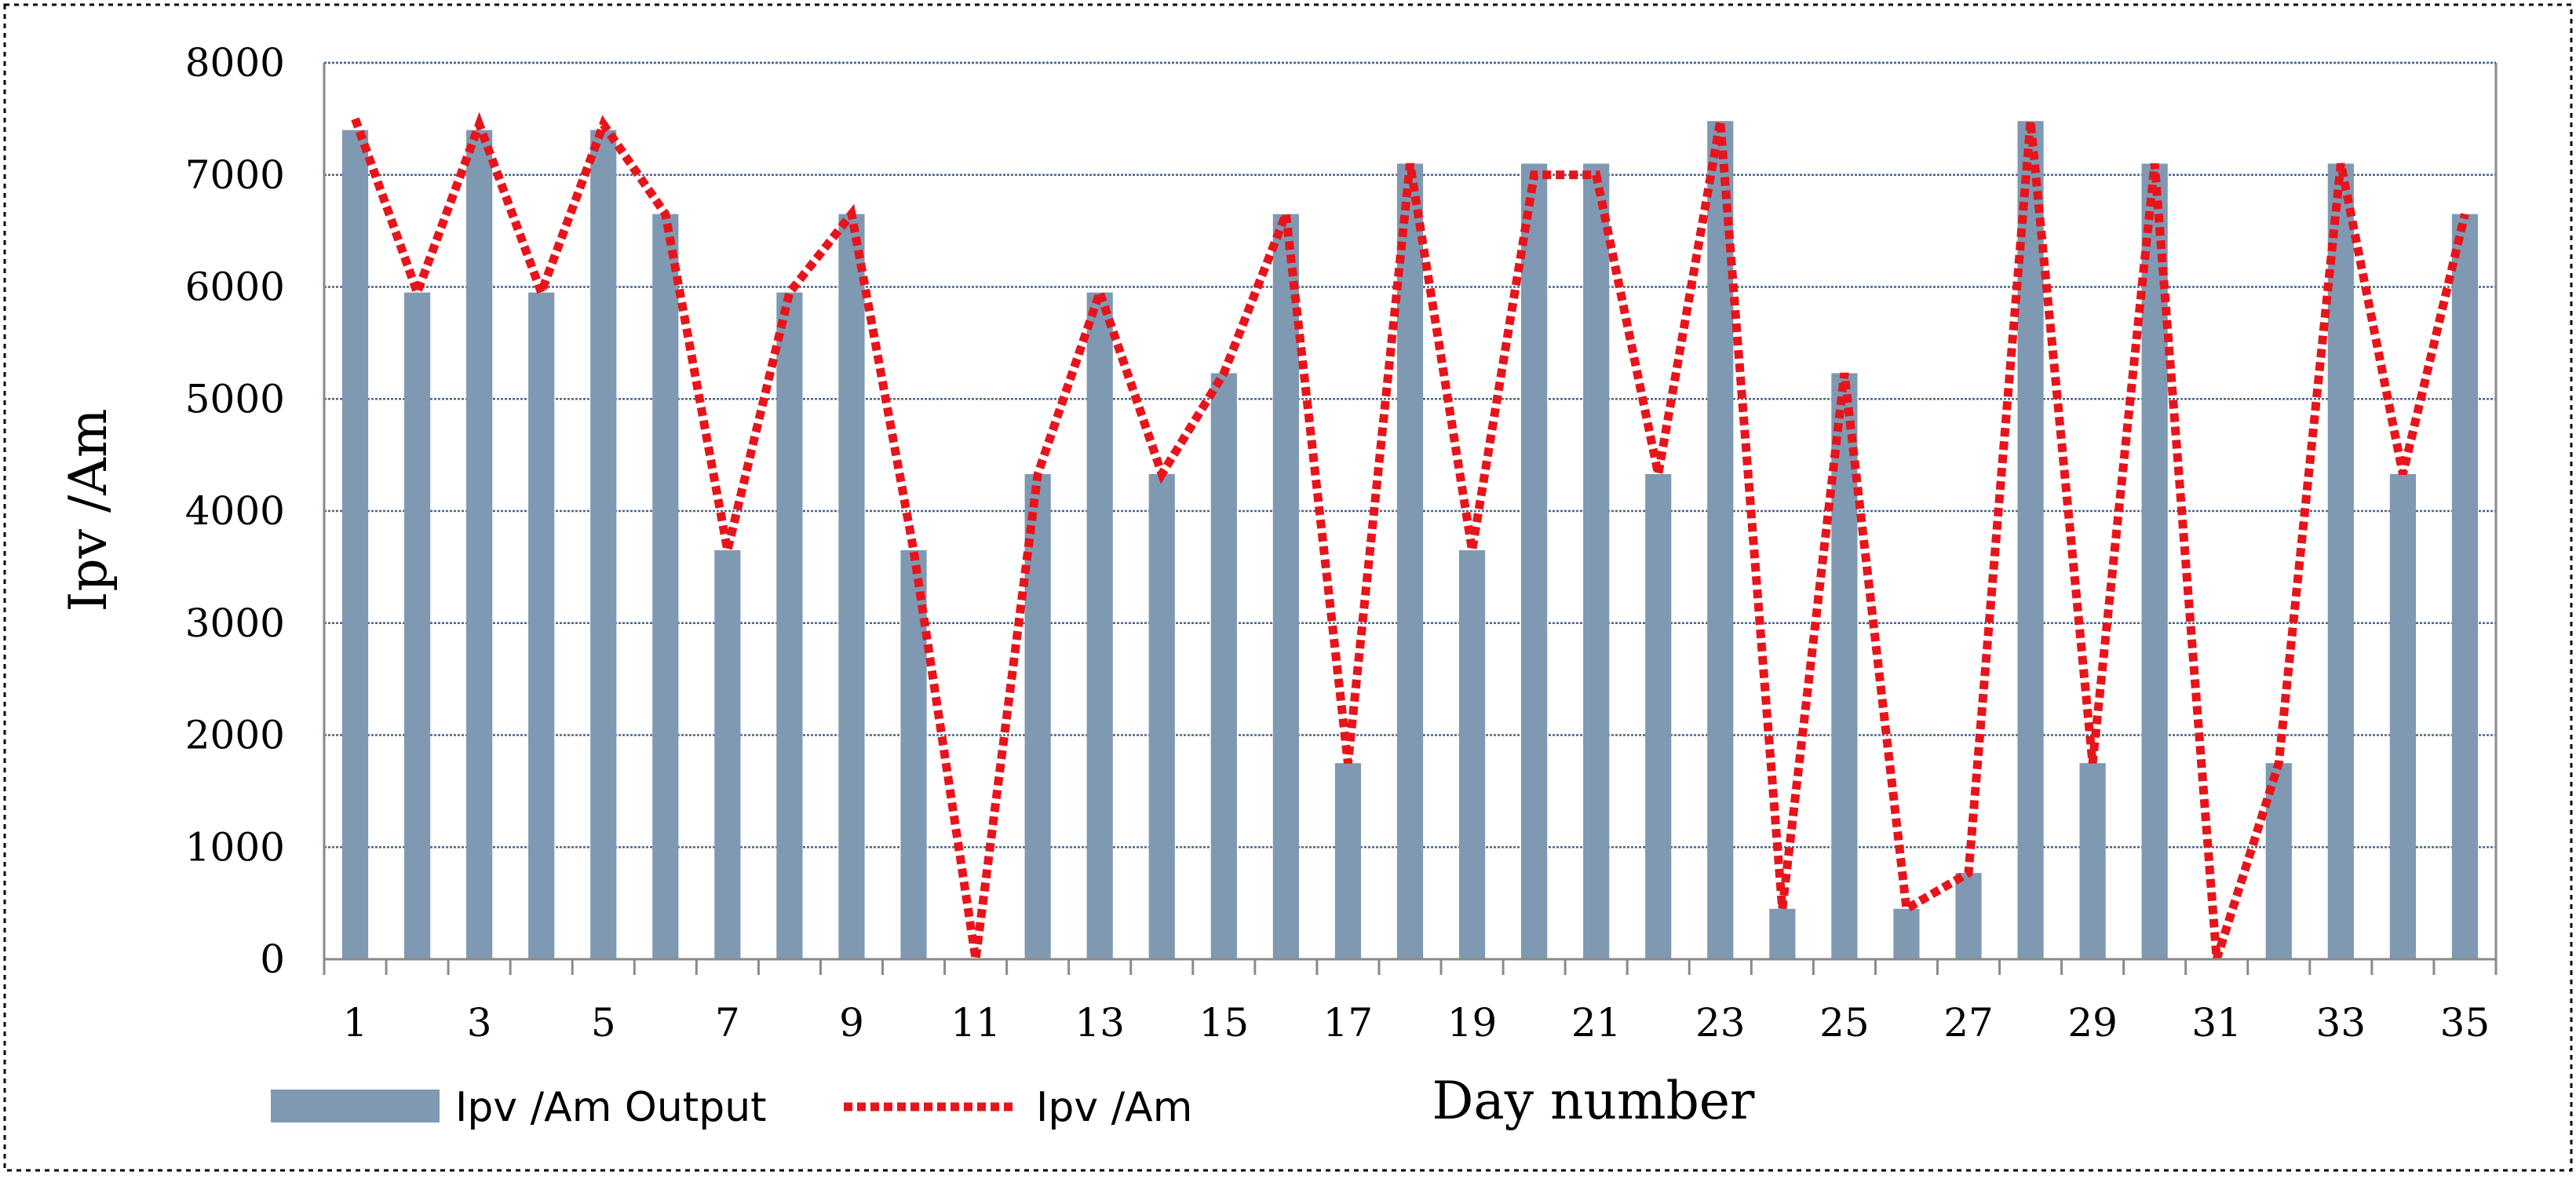 This screenshot has height=1179, width=2576. I want to click on x-tick-label: 19, so click(1472, 1023).